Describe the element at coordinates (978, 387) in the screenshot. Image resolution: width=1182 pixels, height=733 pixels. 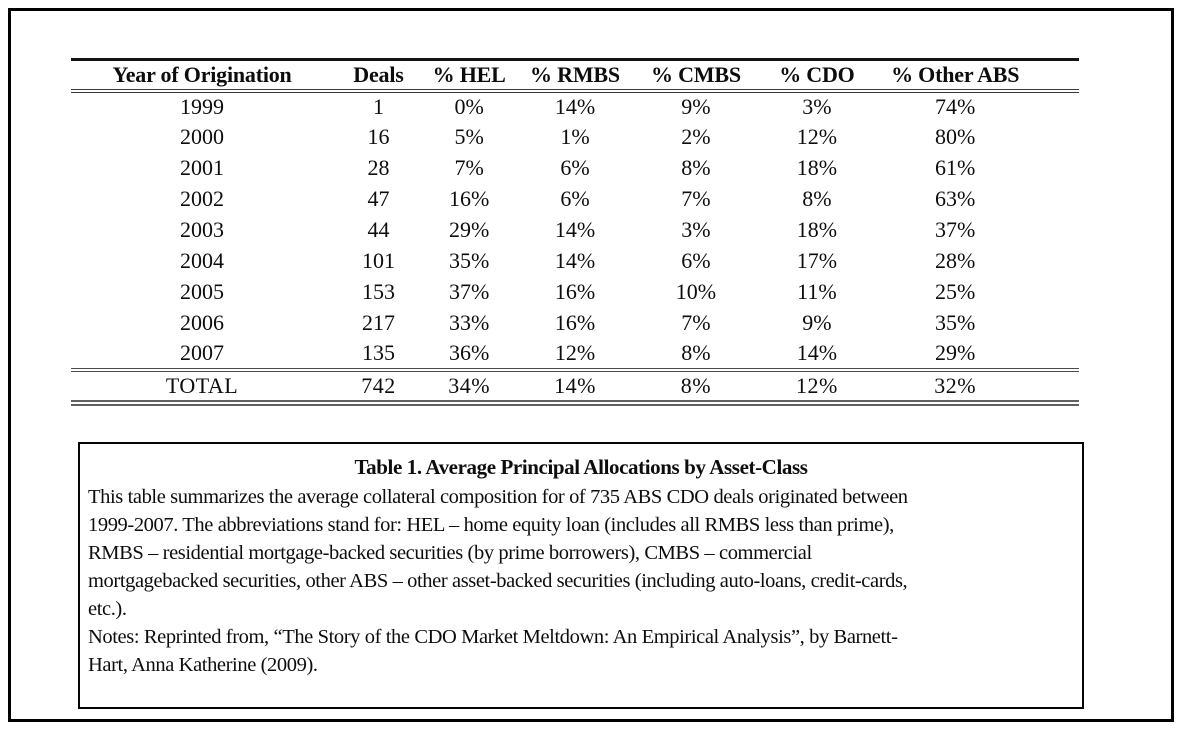
I see `total-cell: 32%` at that location.